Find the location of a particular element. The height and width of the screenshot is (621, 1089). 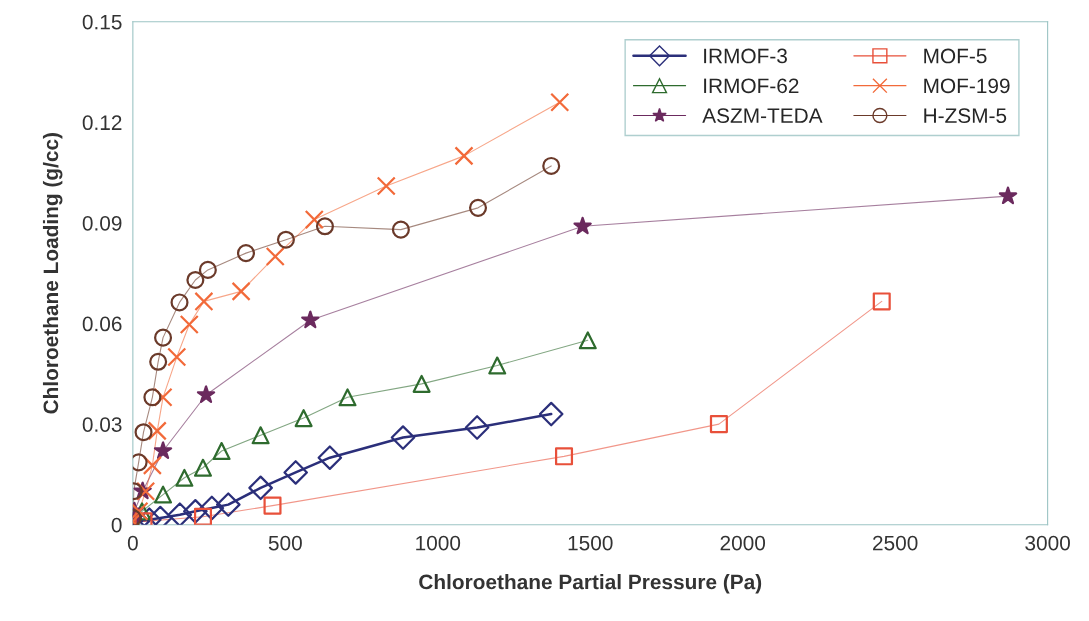

y-tick-label: 0.15 is located at coordinates (102, 22).